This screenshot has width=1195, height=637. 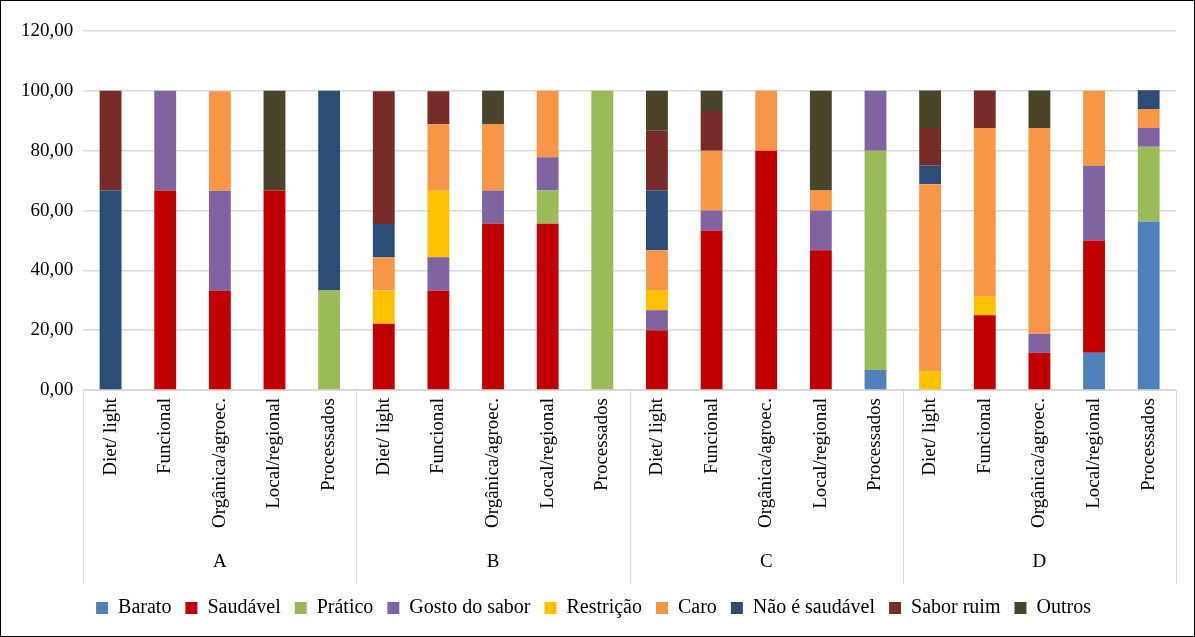 What do you see at coordinates (604, 607) in the screenshot?
I see `legend-label: Restrição` at bounding box center [604, 607].